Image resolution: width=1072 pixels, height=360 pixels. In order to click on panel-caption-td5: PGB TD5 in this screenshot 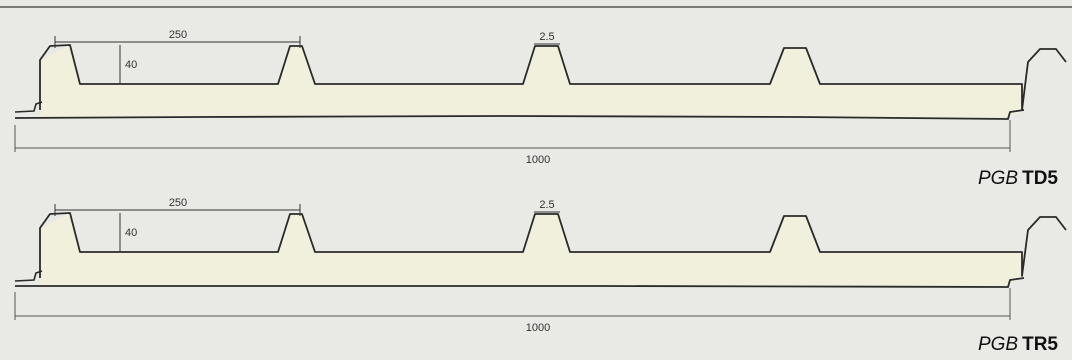, I will do `click(1018, 179)`.